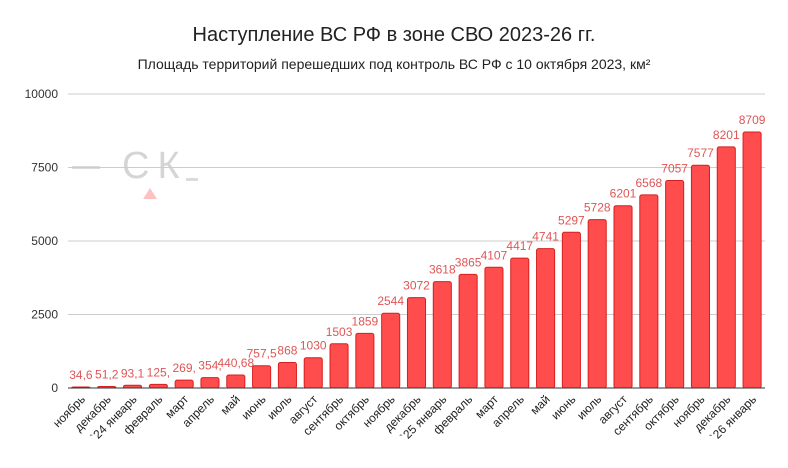 Image resolution: width=788 pixels, height=468 pixels. I want to click on data-label: 34,6, so click(81, 375).